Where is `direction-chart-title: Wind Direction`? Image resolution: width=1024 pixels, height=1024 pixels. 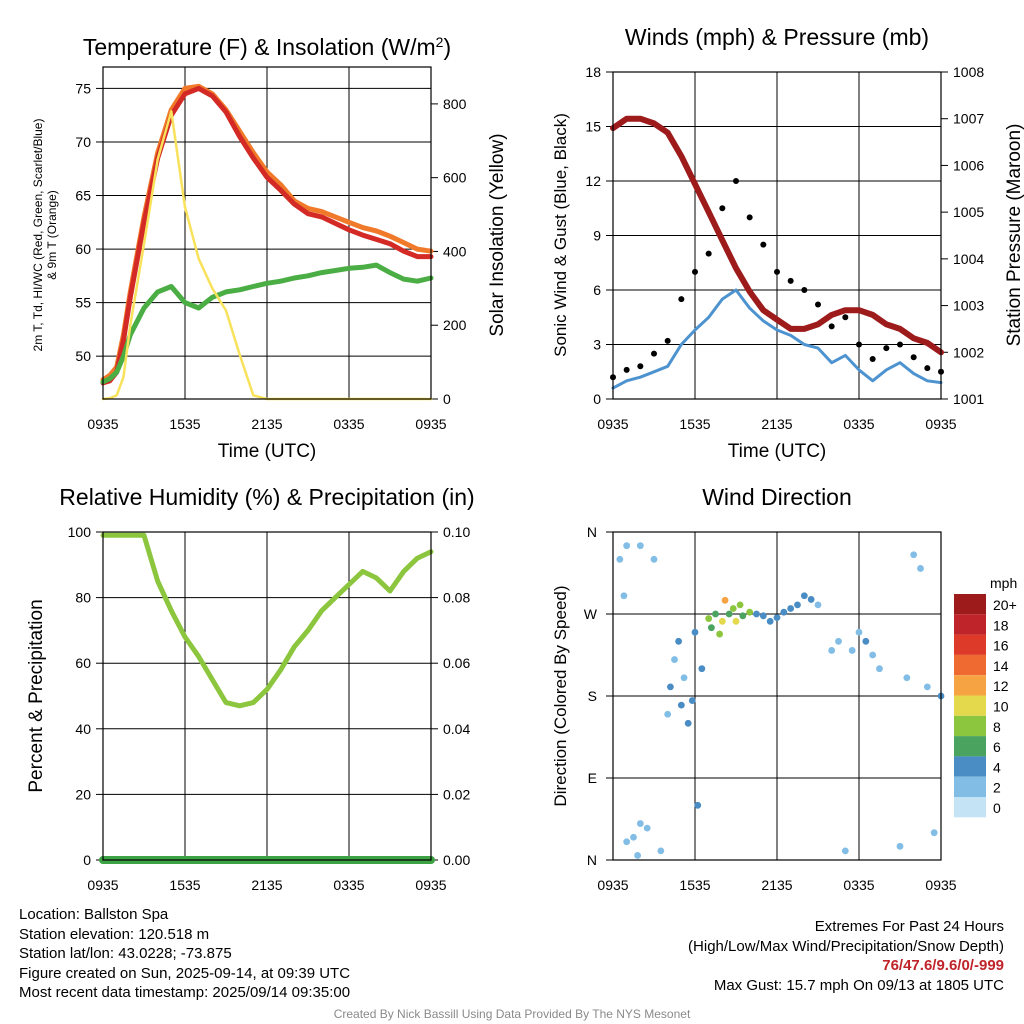 direction-chart-title: Wind Direction is located at coordinates (777, 497).